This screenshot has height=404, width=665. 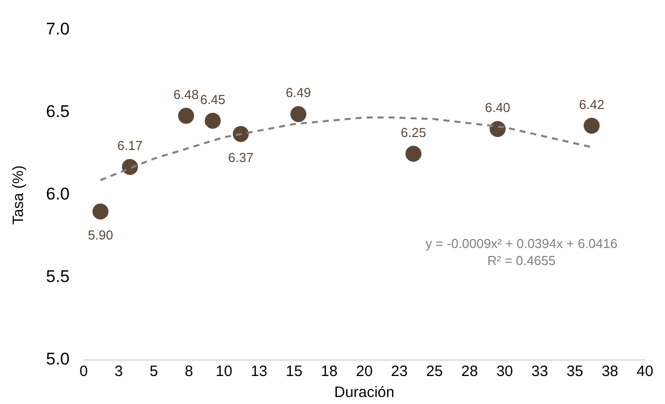 What do you see at coordinates (19, 195) in the screenshot?
I see `y-axis-title: Tasa (%)` at bounding box center [19, 195].